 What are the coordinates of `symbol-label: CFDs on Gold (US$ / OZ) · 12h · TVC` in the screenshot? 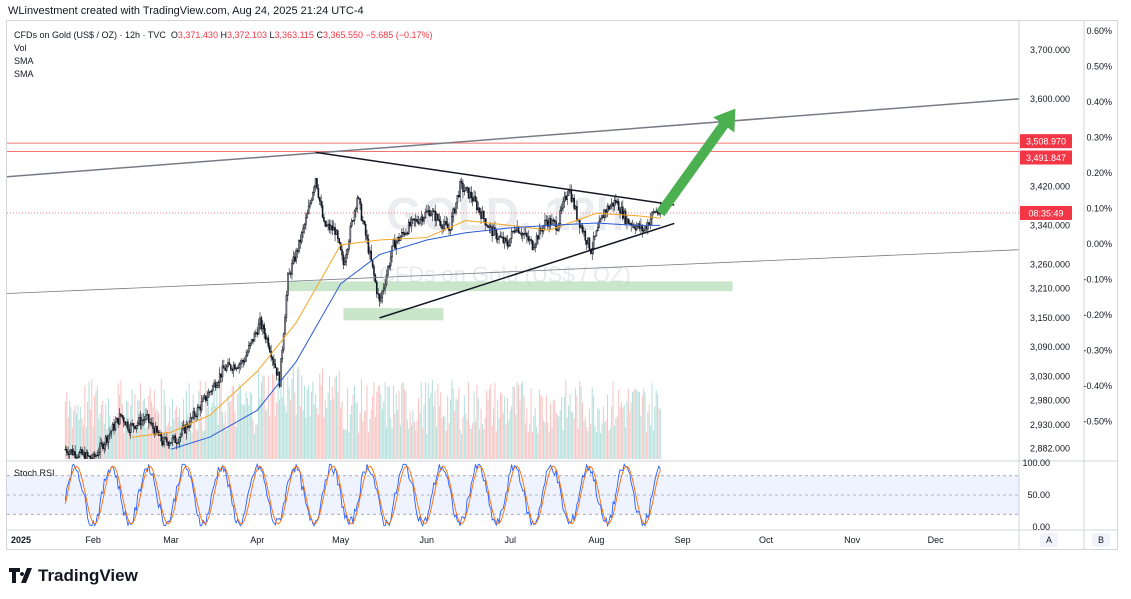 It's located at (90, 35).